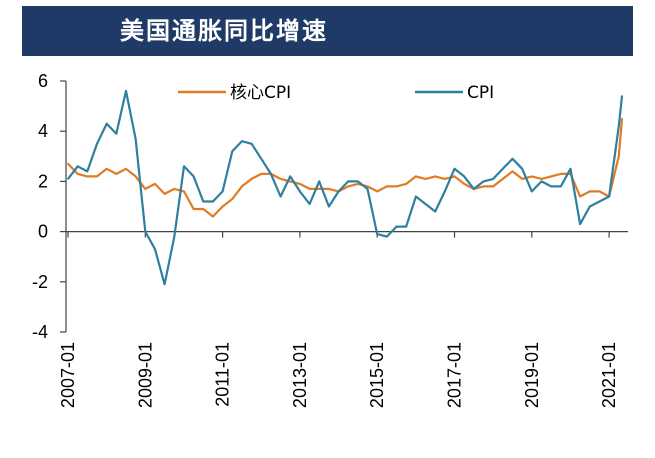 This screenshot has width=655, height=458. I want to click on title-banner: 美国通胀同比增速, so click(327, 31).